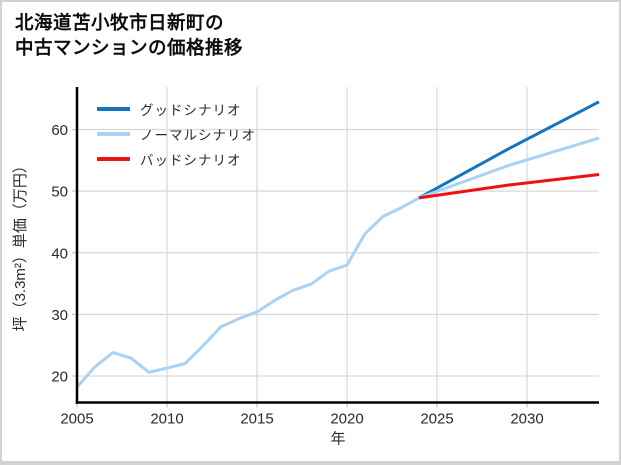 The width and height of the screenshot is (621, 465). I want to click on x-tick-label: 2030, so click(526, 419).